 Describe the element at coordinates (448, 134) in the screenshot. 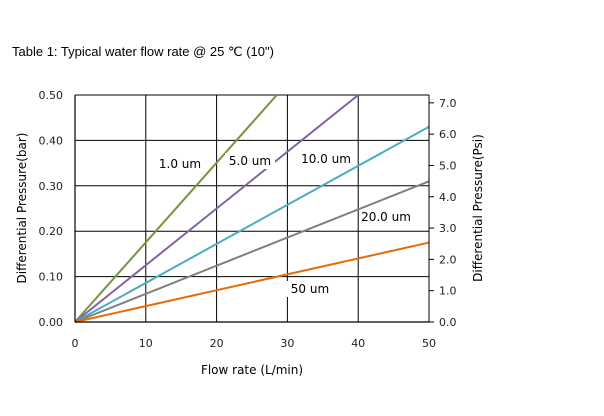

I see `y2-tick-label: 6.0` at that location.